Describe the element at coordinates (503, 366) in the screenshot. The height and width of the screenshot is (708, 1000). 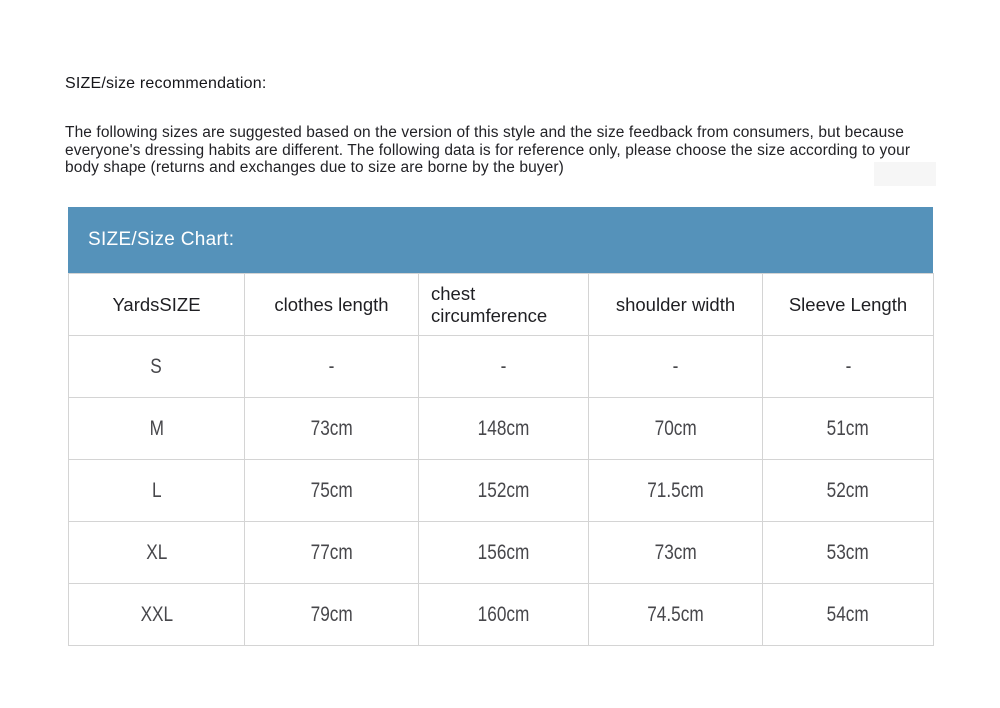
I see `chest-circumference-cell: -` at that location.